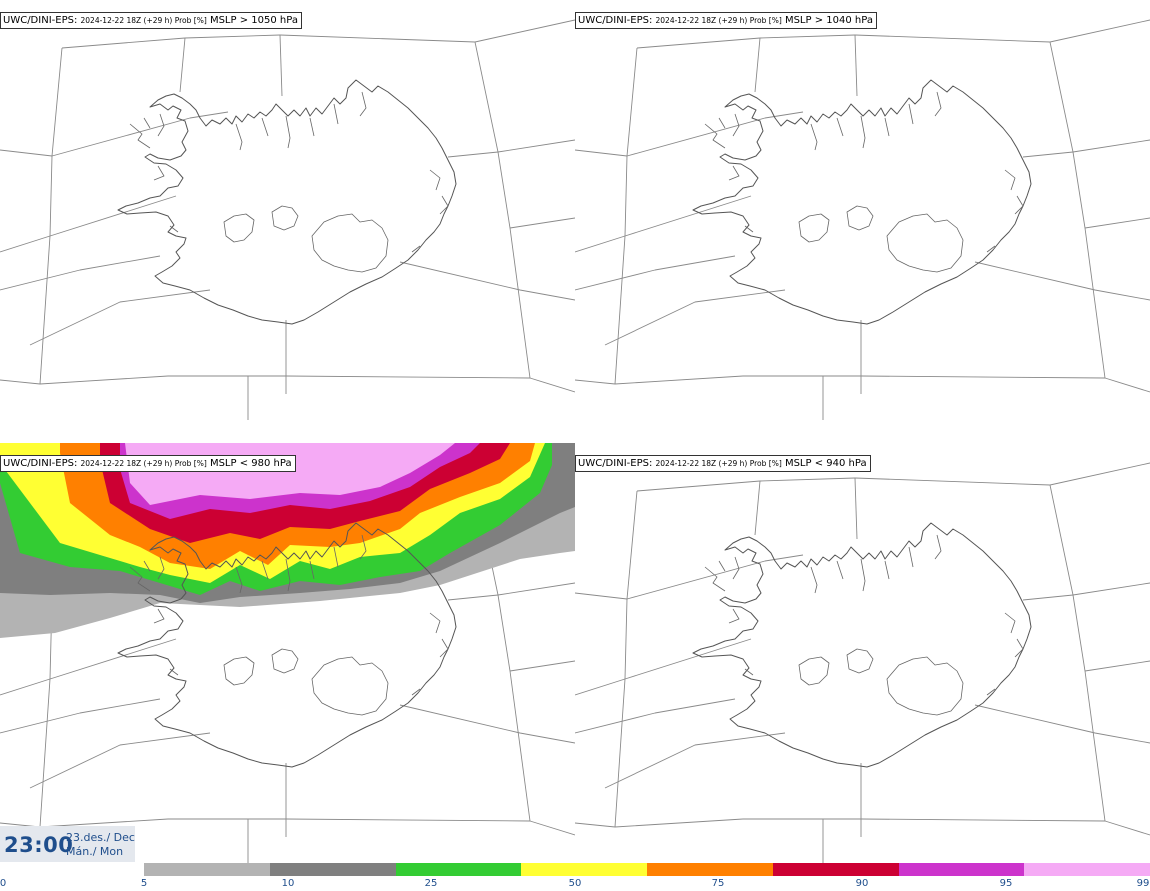 This screenshot has height=891, width=1150. What do you see at coordinates (3, 883) in the screenshot?
I see `colorbar-tick-label: 0` at bounding box center [3, 883].